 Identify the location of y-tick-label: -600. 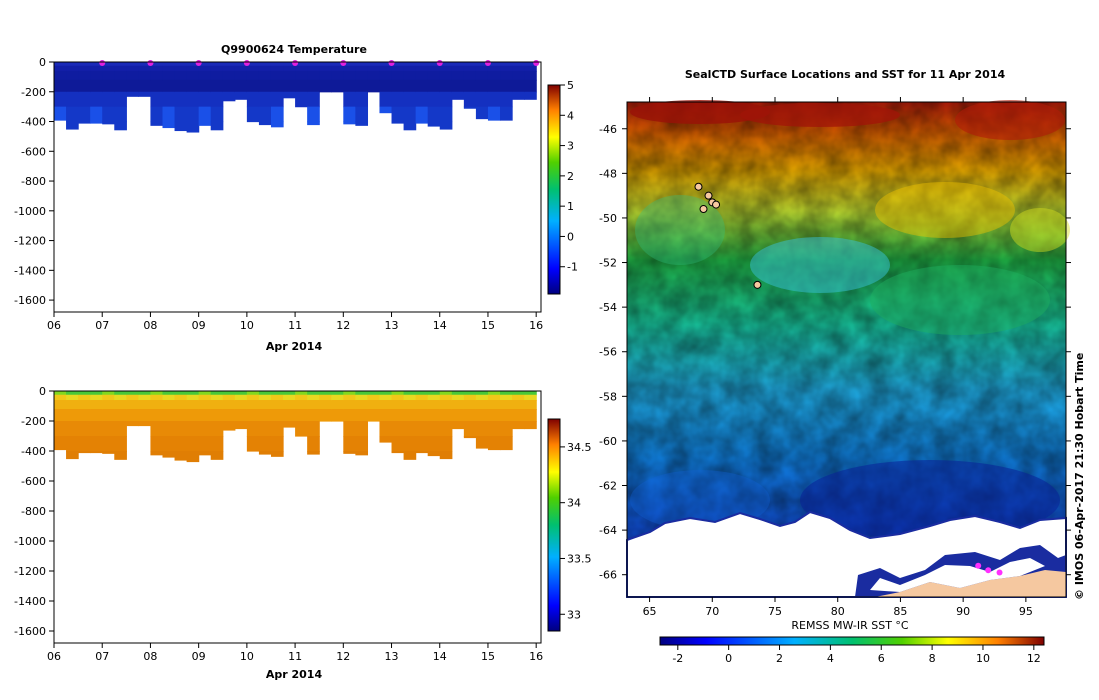
(33, 481).